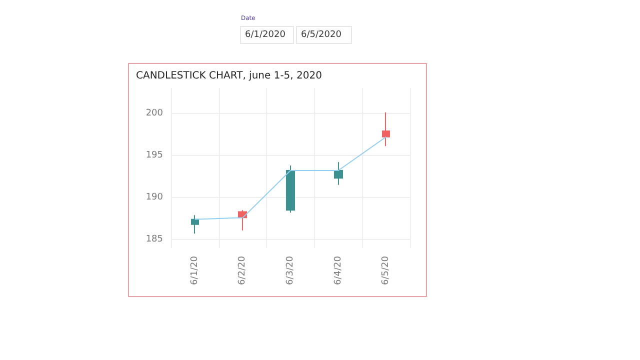  Describe the element at coordinates (324, 35) in the screenshot. I see `date-field: 6/5/2020` at that location.